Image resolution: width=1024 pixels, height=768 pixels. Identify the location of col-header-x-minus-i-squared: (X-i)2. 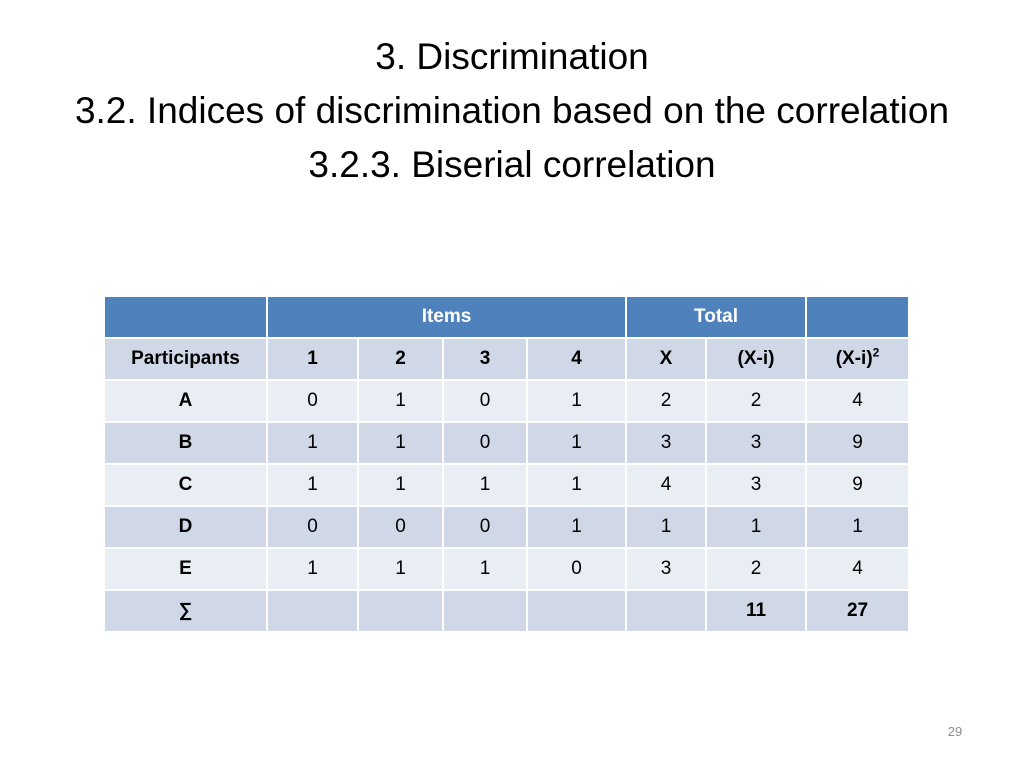
(858, 359).